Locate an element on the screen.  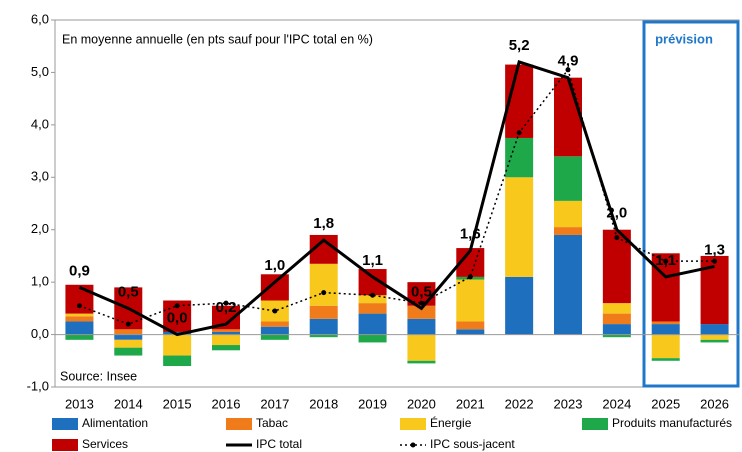
y-tick-label: 2,0 is located at coordinates (40, 228).